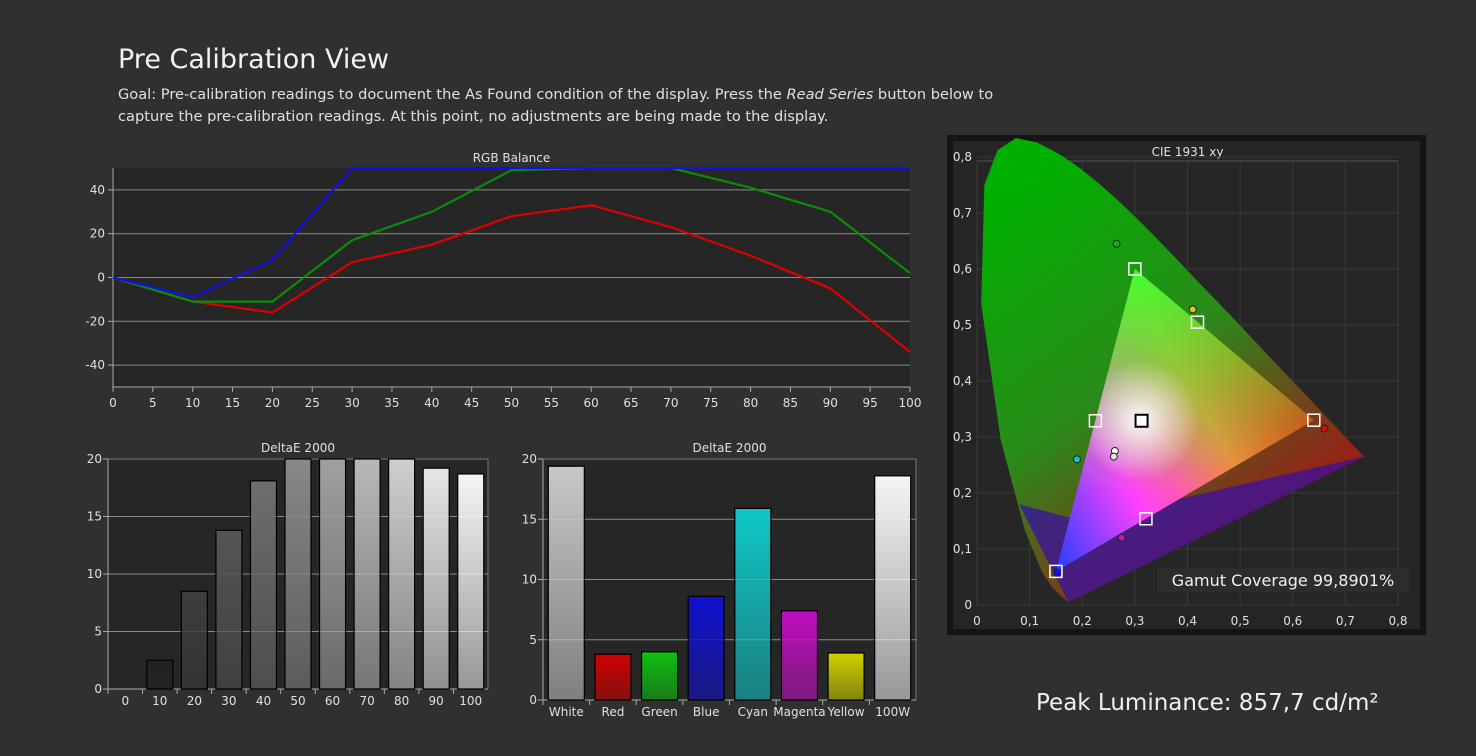 This screenshot has width=1476, height=756. Describe the element at coordinates (870, 403) in the screenshot. I see `x-tick-label: 95` at that location.